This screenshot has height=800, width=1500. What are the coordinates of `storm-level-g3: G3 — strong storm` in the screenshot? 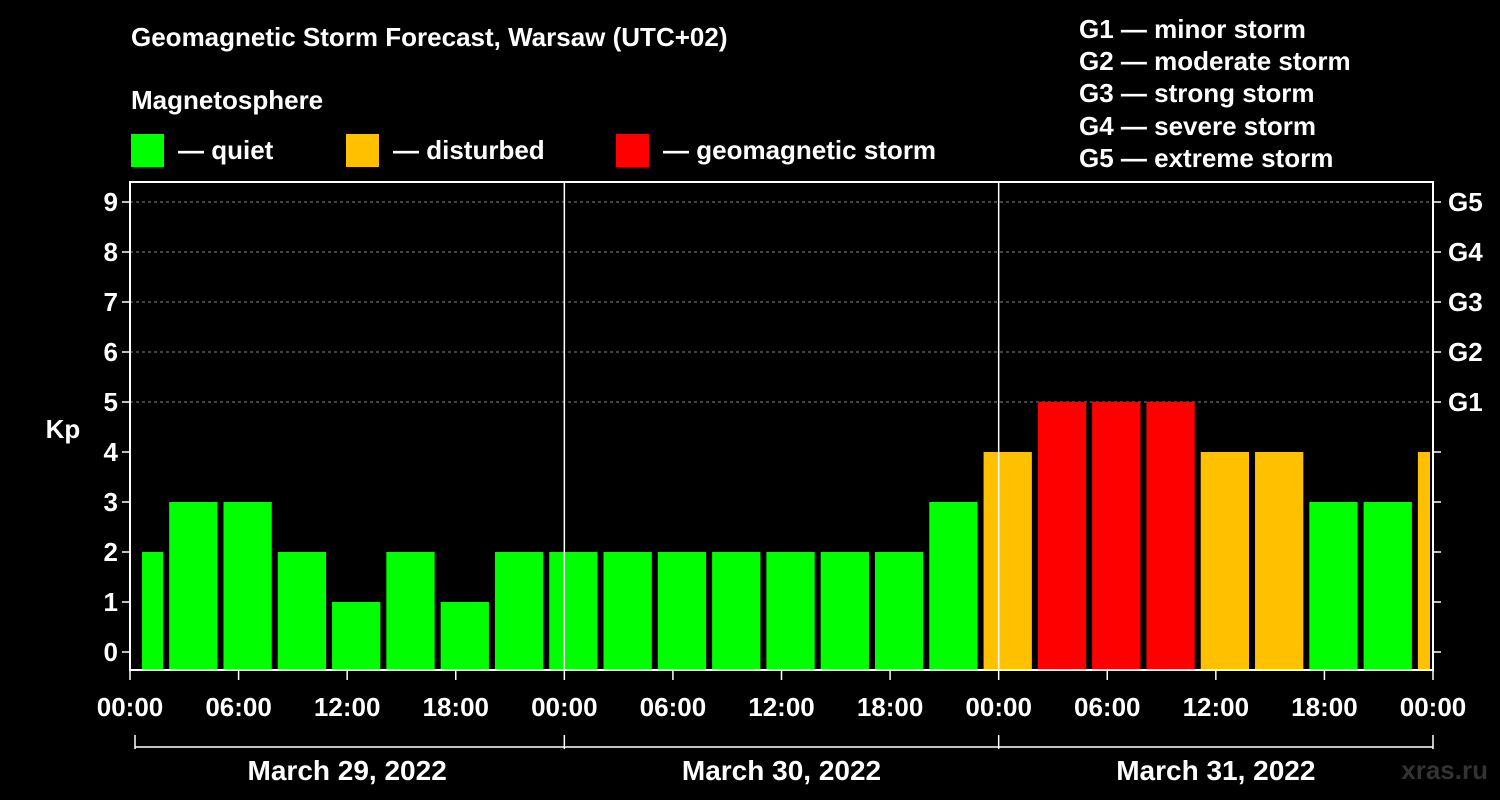 It's located at (1197, 93).